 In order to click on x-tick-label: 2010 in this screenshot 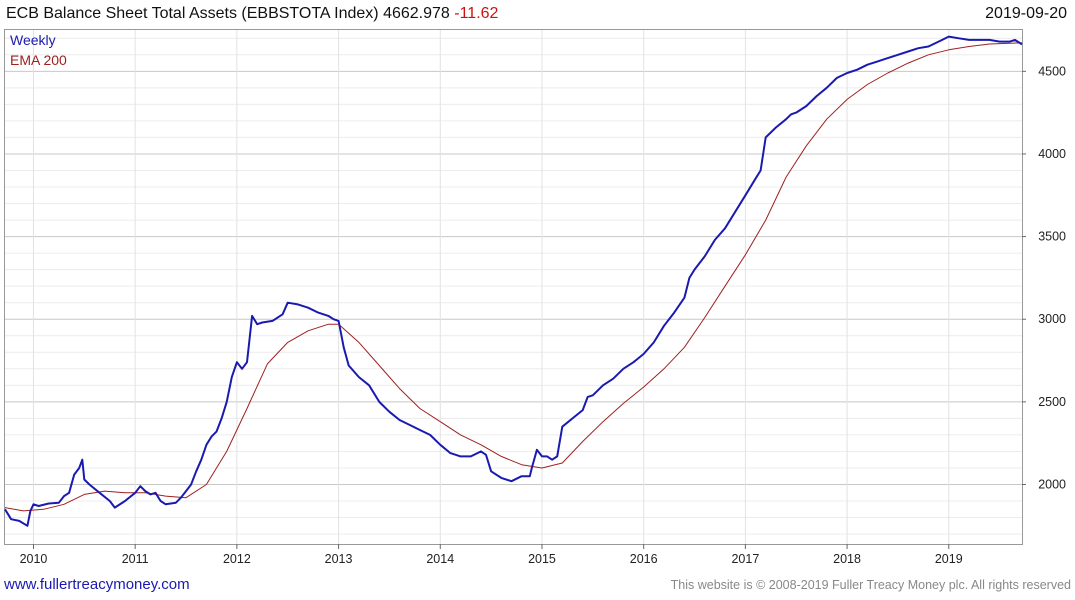, I will do `click(34, 559)`.